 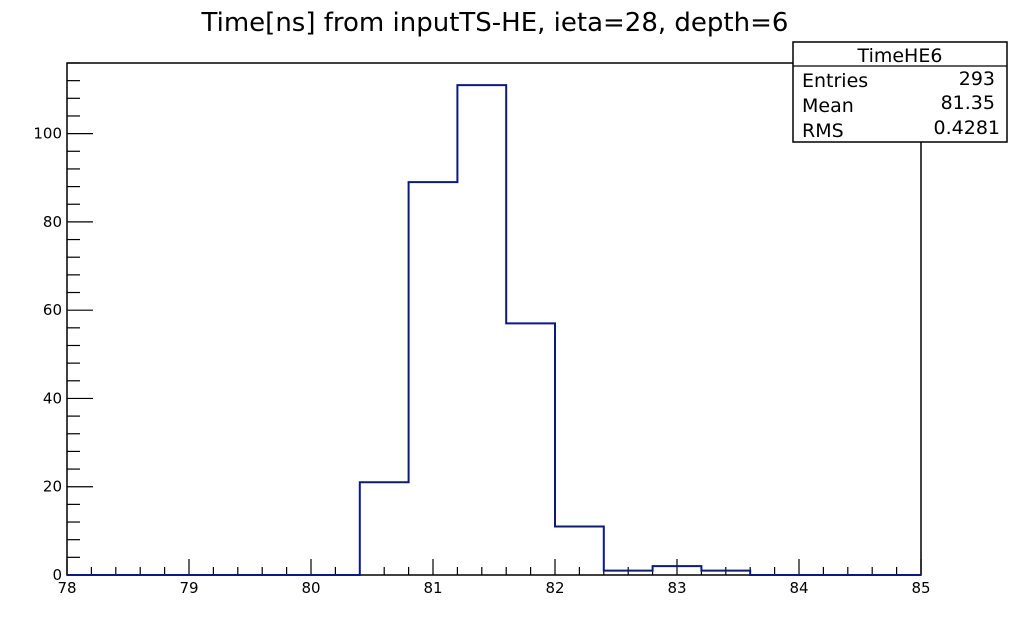 I want to click on y-tick-label: 60, so click(x=52, y=310).